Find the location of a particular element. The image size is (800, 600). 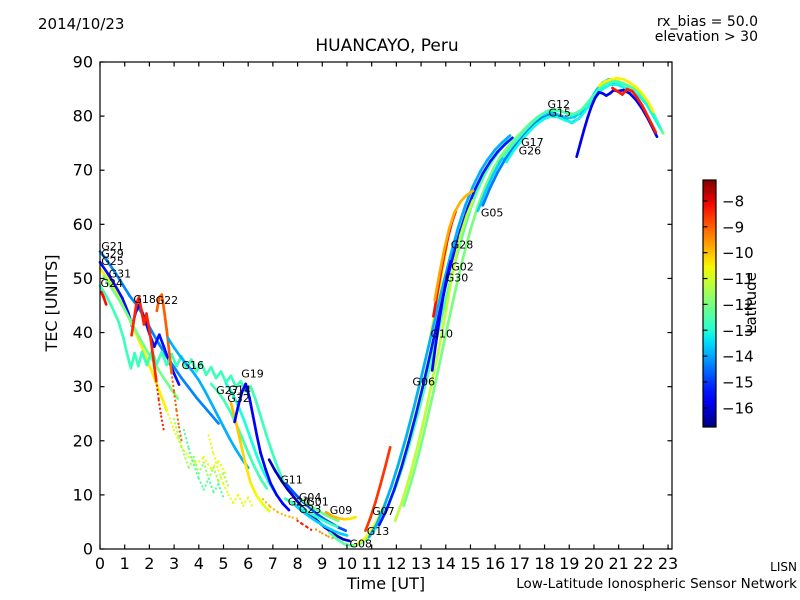

colorbar-tick-label: −12 is located at coordinates (738, 305).